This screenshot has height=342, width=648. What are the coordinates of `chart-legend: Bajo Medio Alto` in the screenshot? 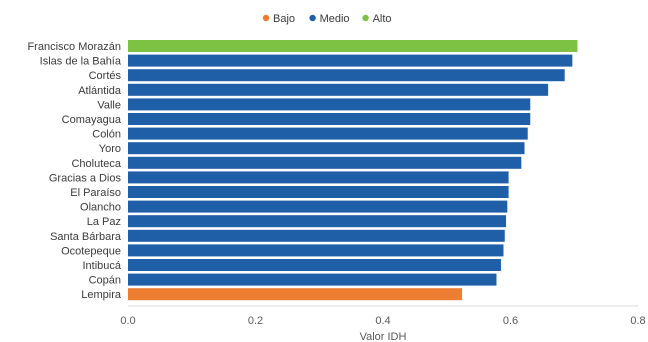 It's located at (327, 19).